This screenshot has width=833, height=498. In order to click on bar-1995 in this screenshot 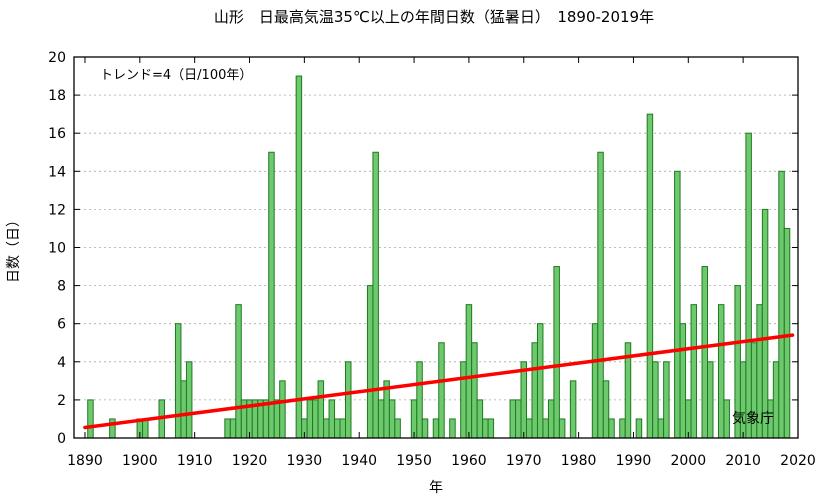, I will do `click(661, 428)`.